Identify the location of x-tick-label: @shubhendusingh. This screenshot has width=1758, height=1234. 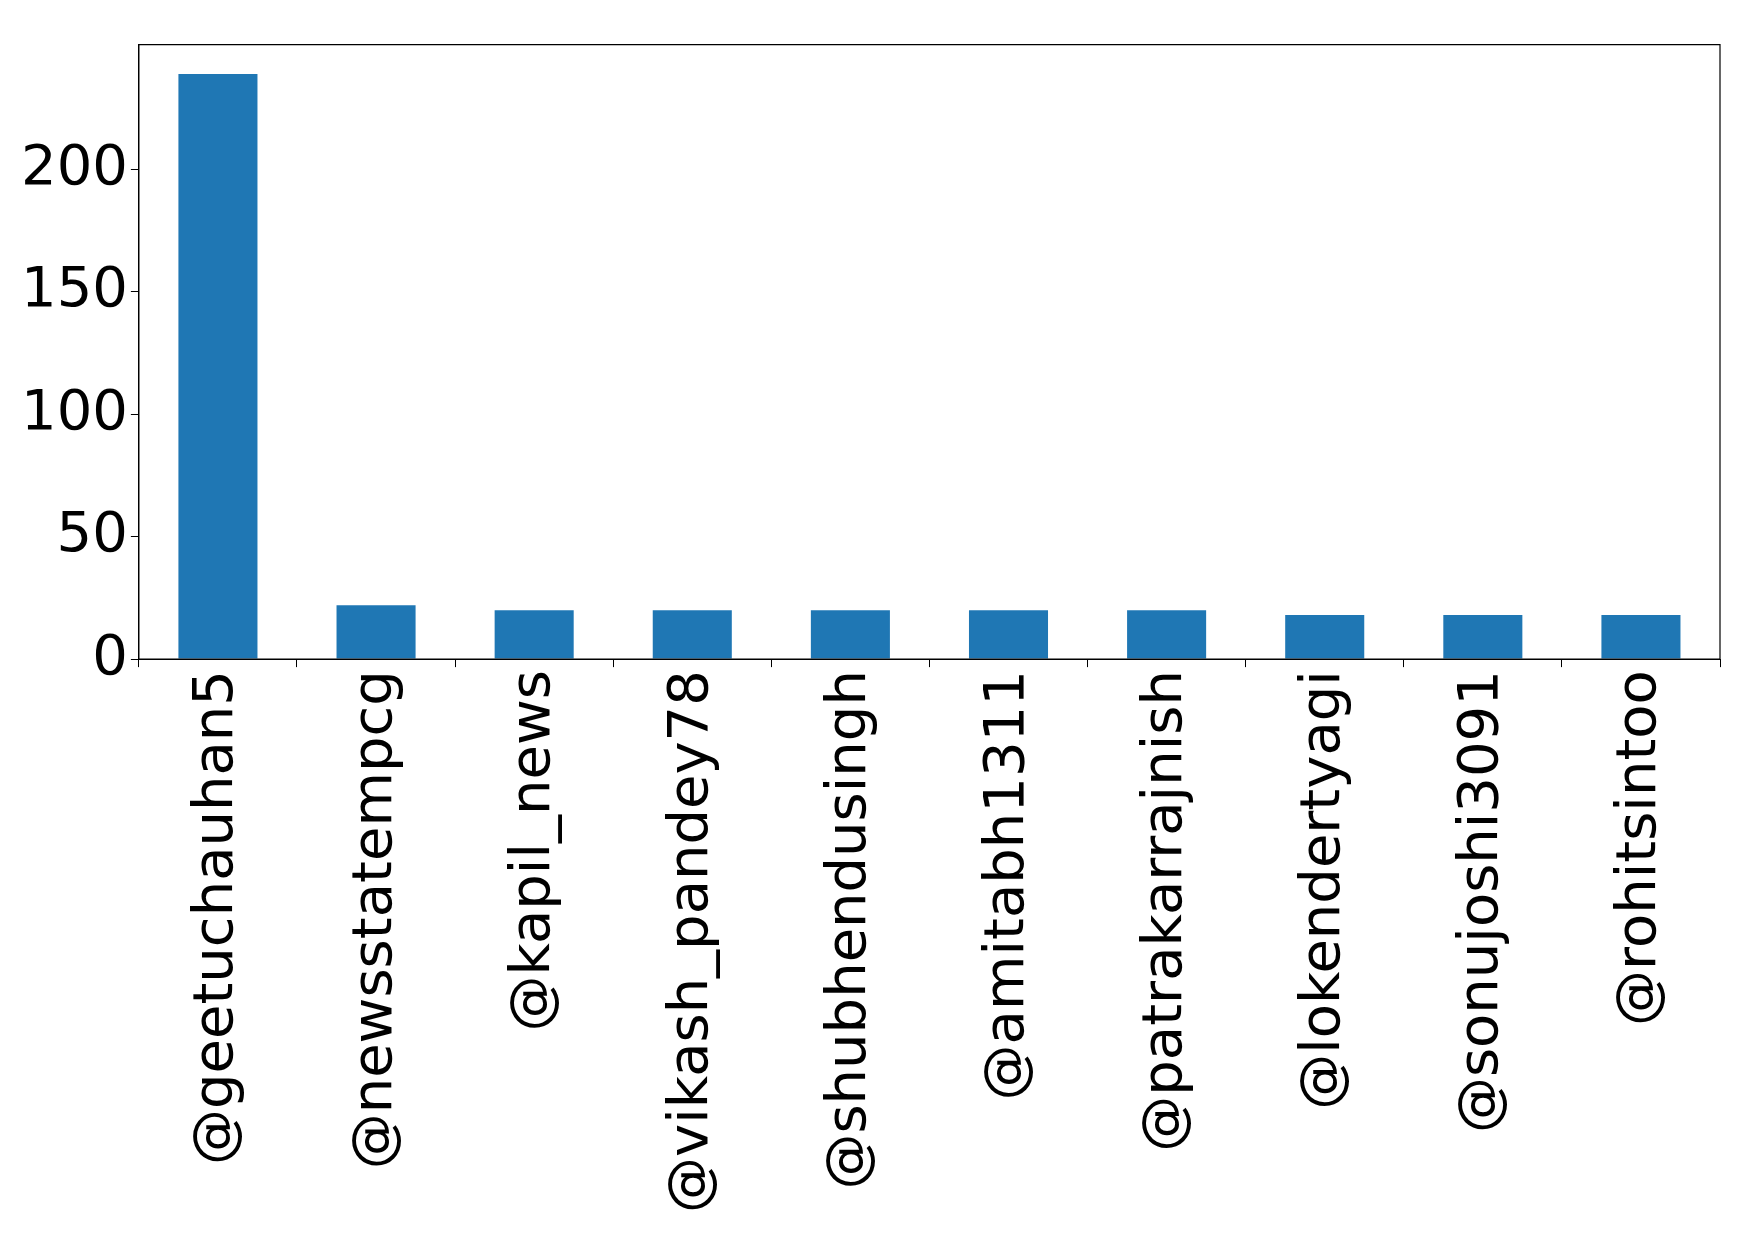
(845, 930).